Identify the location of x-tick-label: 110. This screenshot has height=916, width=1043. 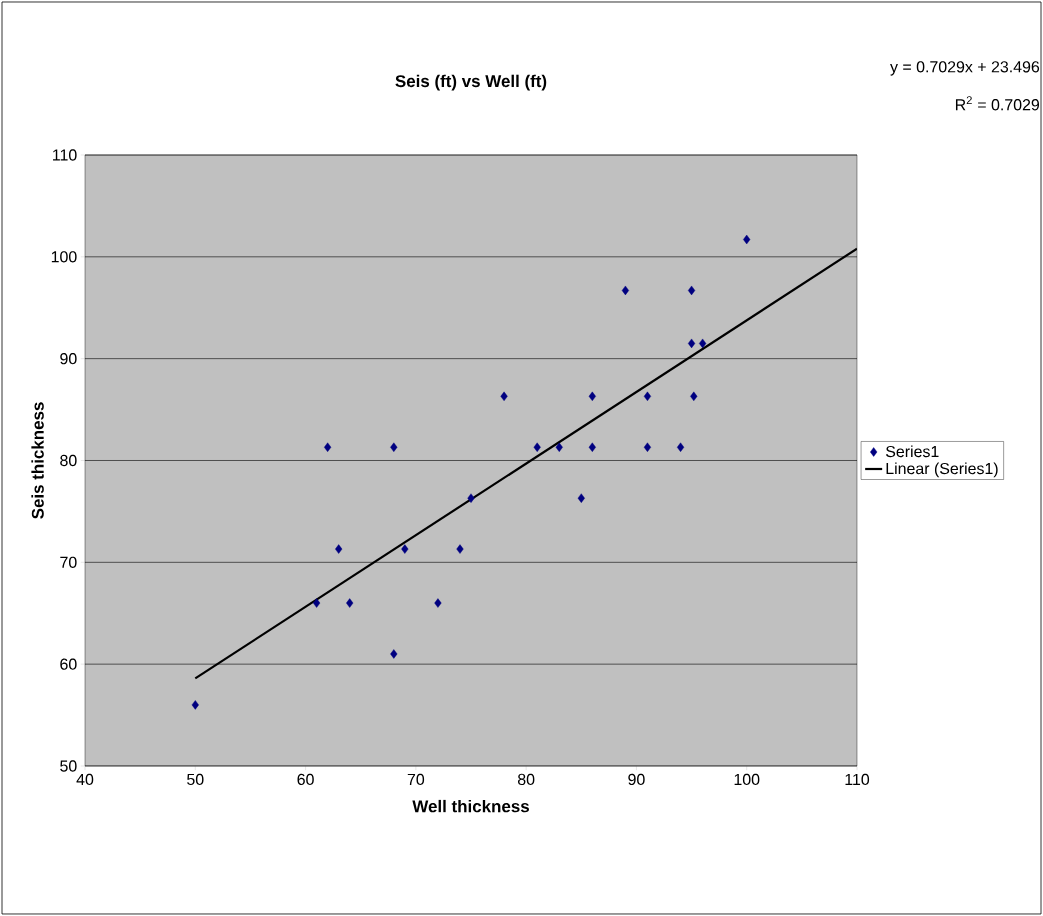
(857, 779).